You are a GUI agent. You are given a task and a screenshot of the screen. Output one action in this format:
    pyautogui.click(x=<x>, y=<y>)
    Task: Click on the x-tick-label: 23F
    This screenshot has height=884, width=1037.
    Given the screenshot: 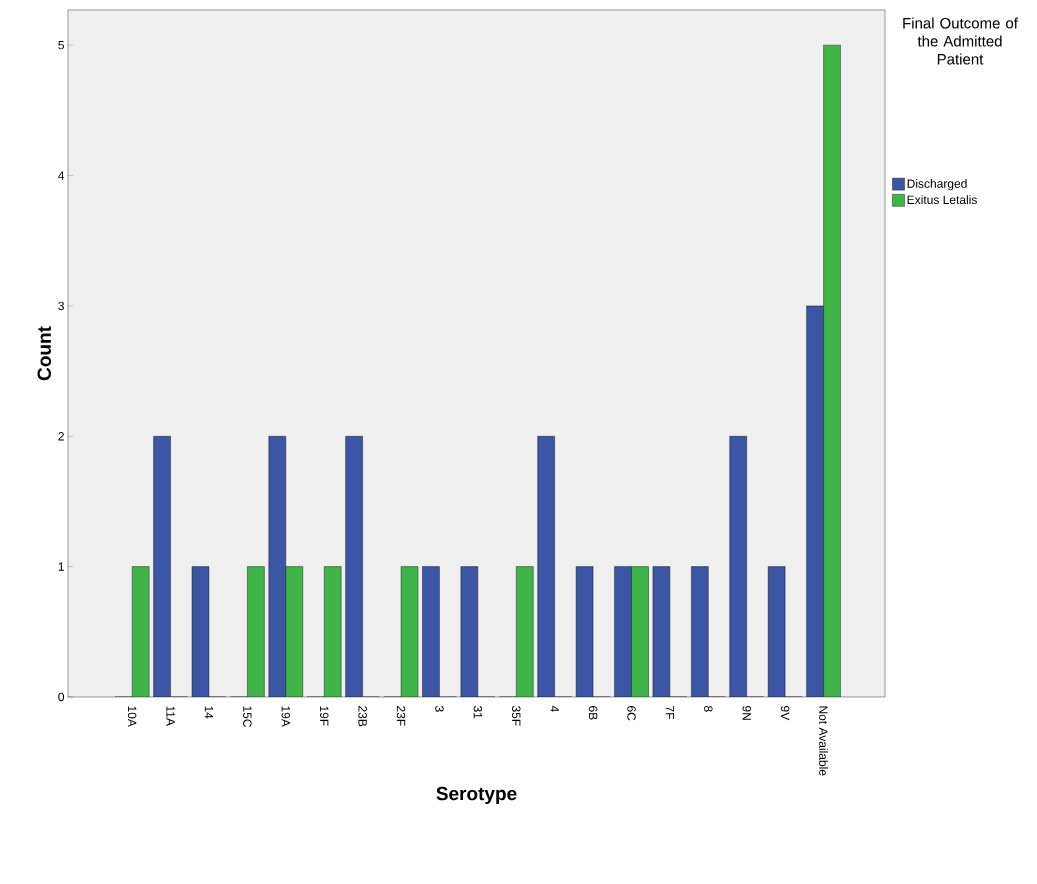 What is the action you would take?
    pyautogui.click(x=401, y=716)
    